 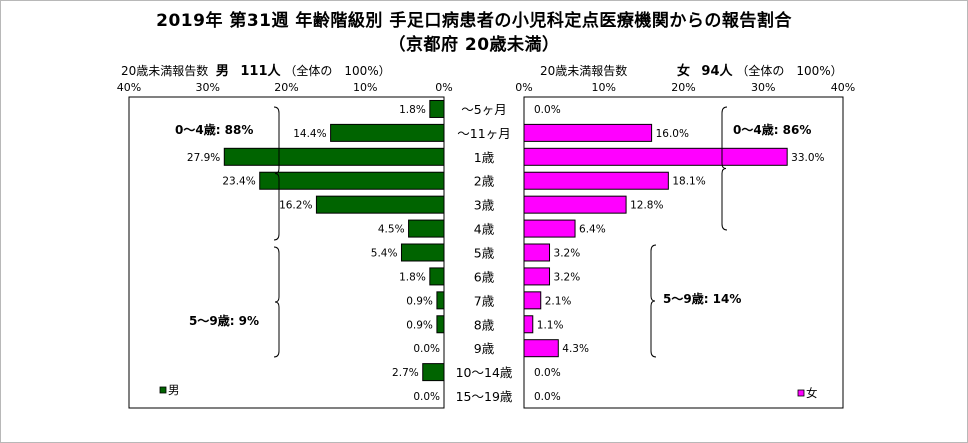 I want to click on female-5-9-annotation: 5～9歳: 14%, so click(x=702, y=298).